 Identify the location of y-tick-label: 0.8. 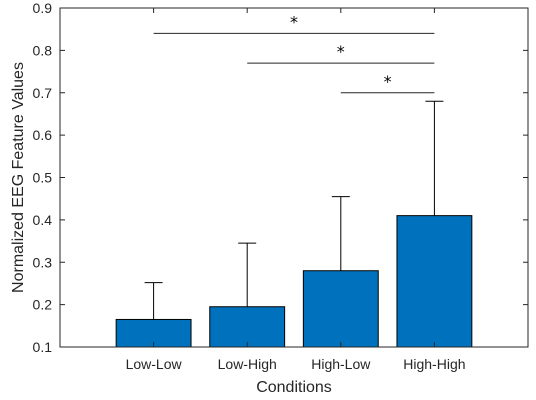
(43, 50).